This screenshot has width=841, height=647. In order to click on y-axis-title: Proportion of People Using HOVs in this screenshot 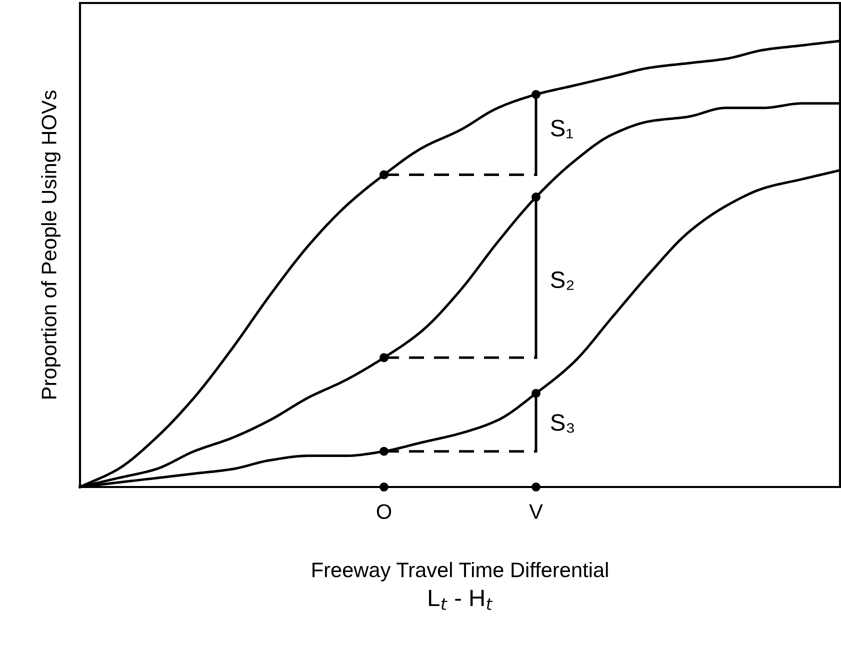, I will do `click(51, 244)`.